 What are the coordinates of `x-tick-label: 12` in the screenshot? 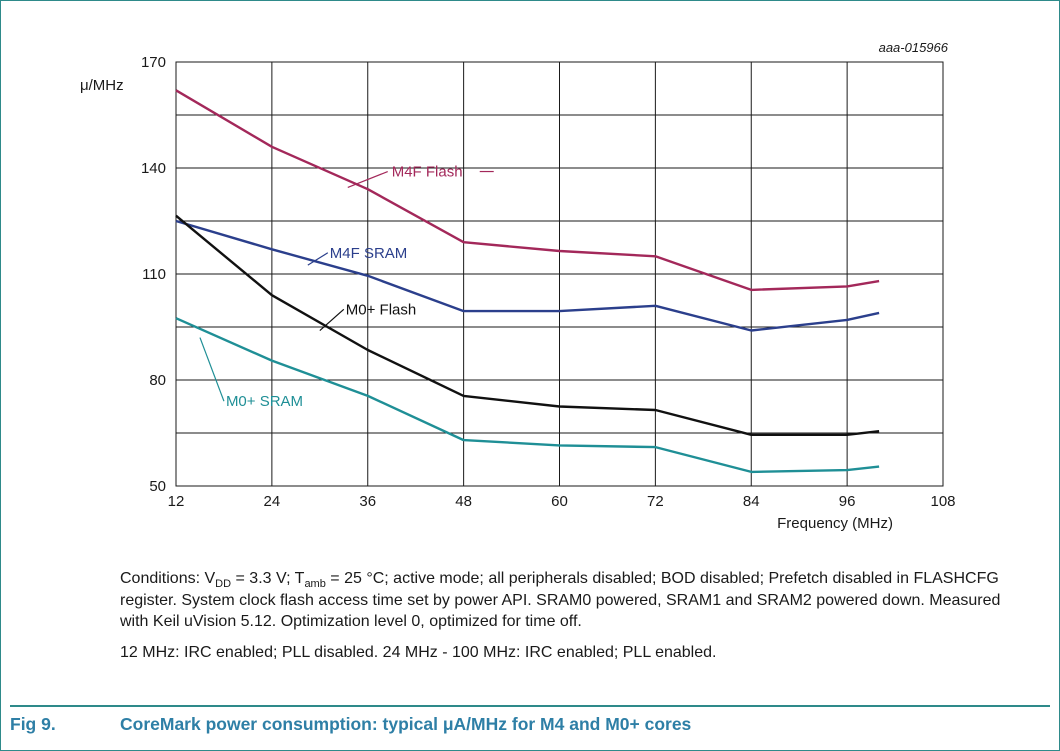 It's located at (176, 501).